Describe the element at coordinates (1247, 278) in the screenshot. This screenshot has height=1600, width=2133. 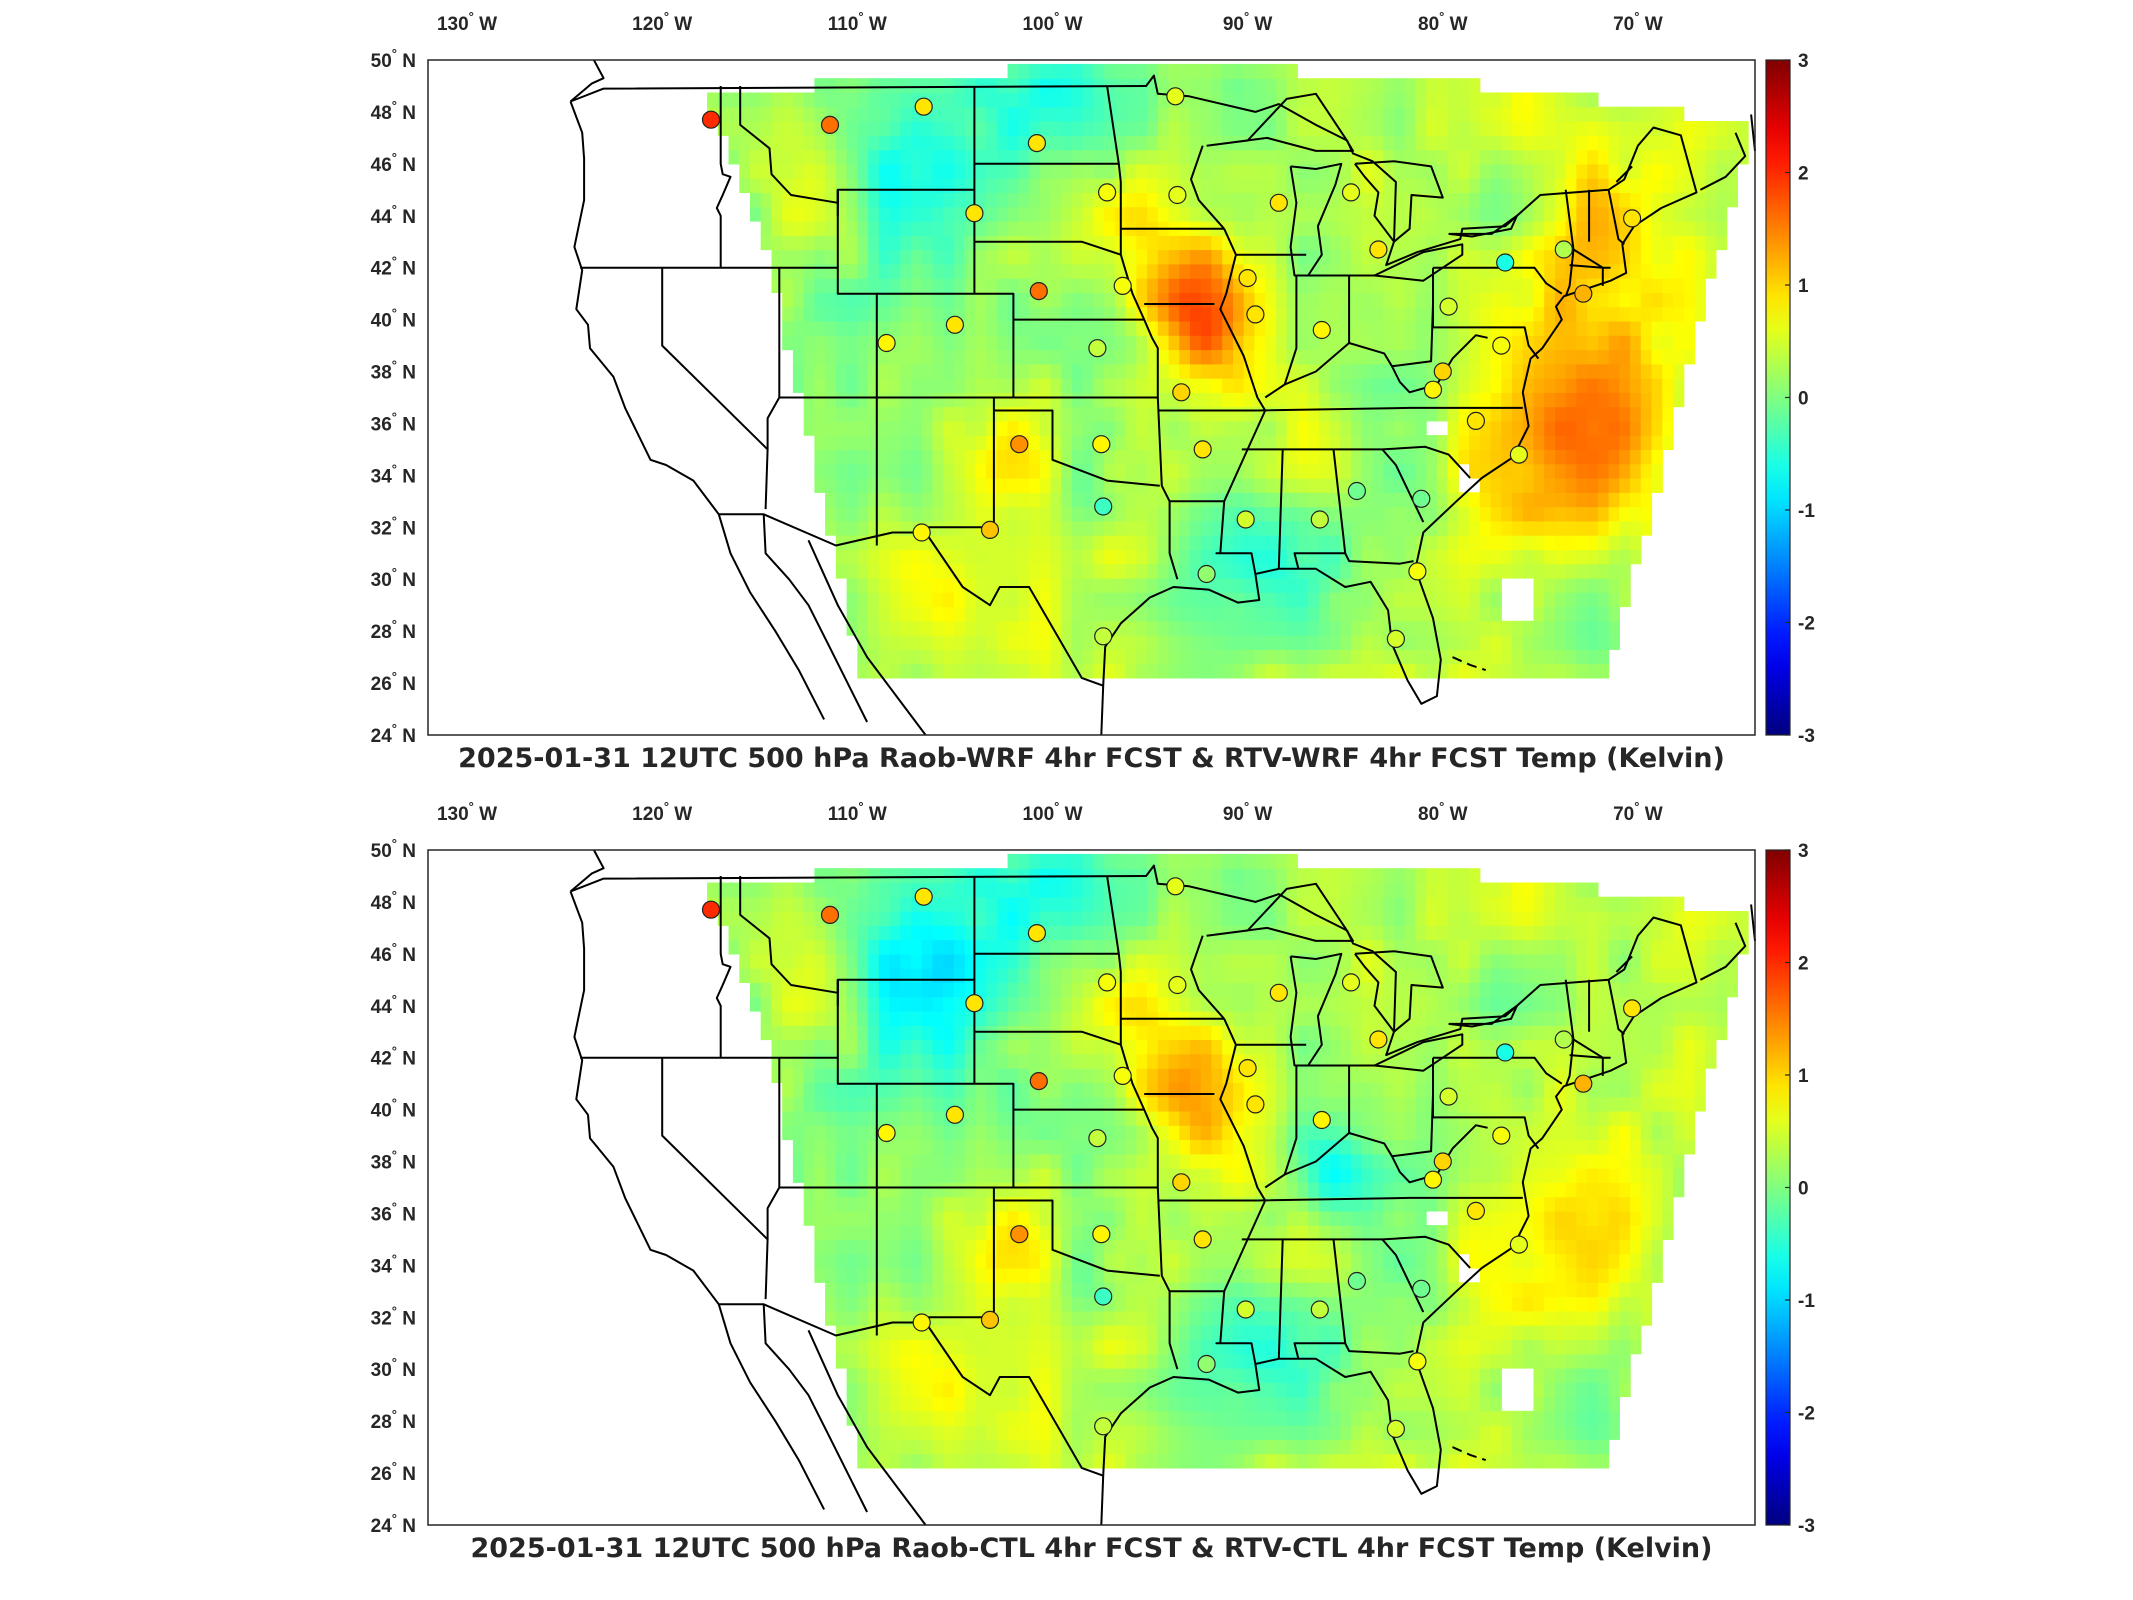
I see `raob-station-marker` at that location.